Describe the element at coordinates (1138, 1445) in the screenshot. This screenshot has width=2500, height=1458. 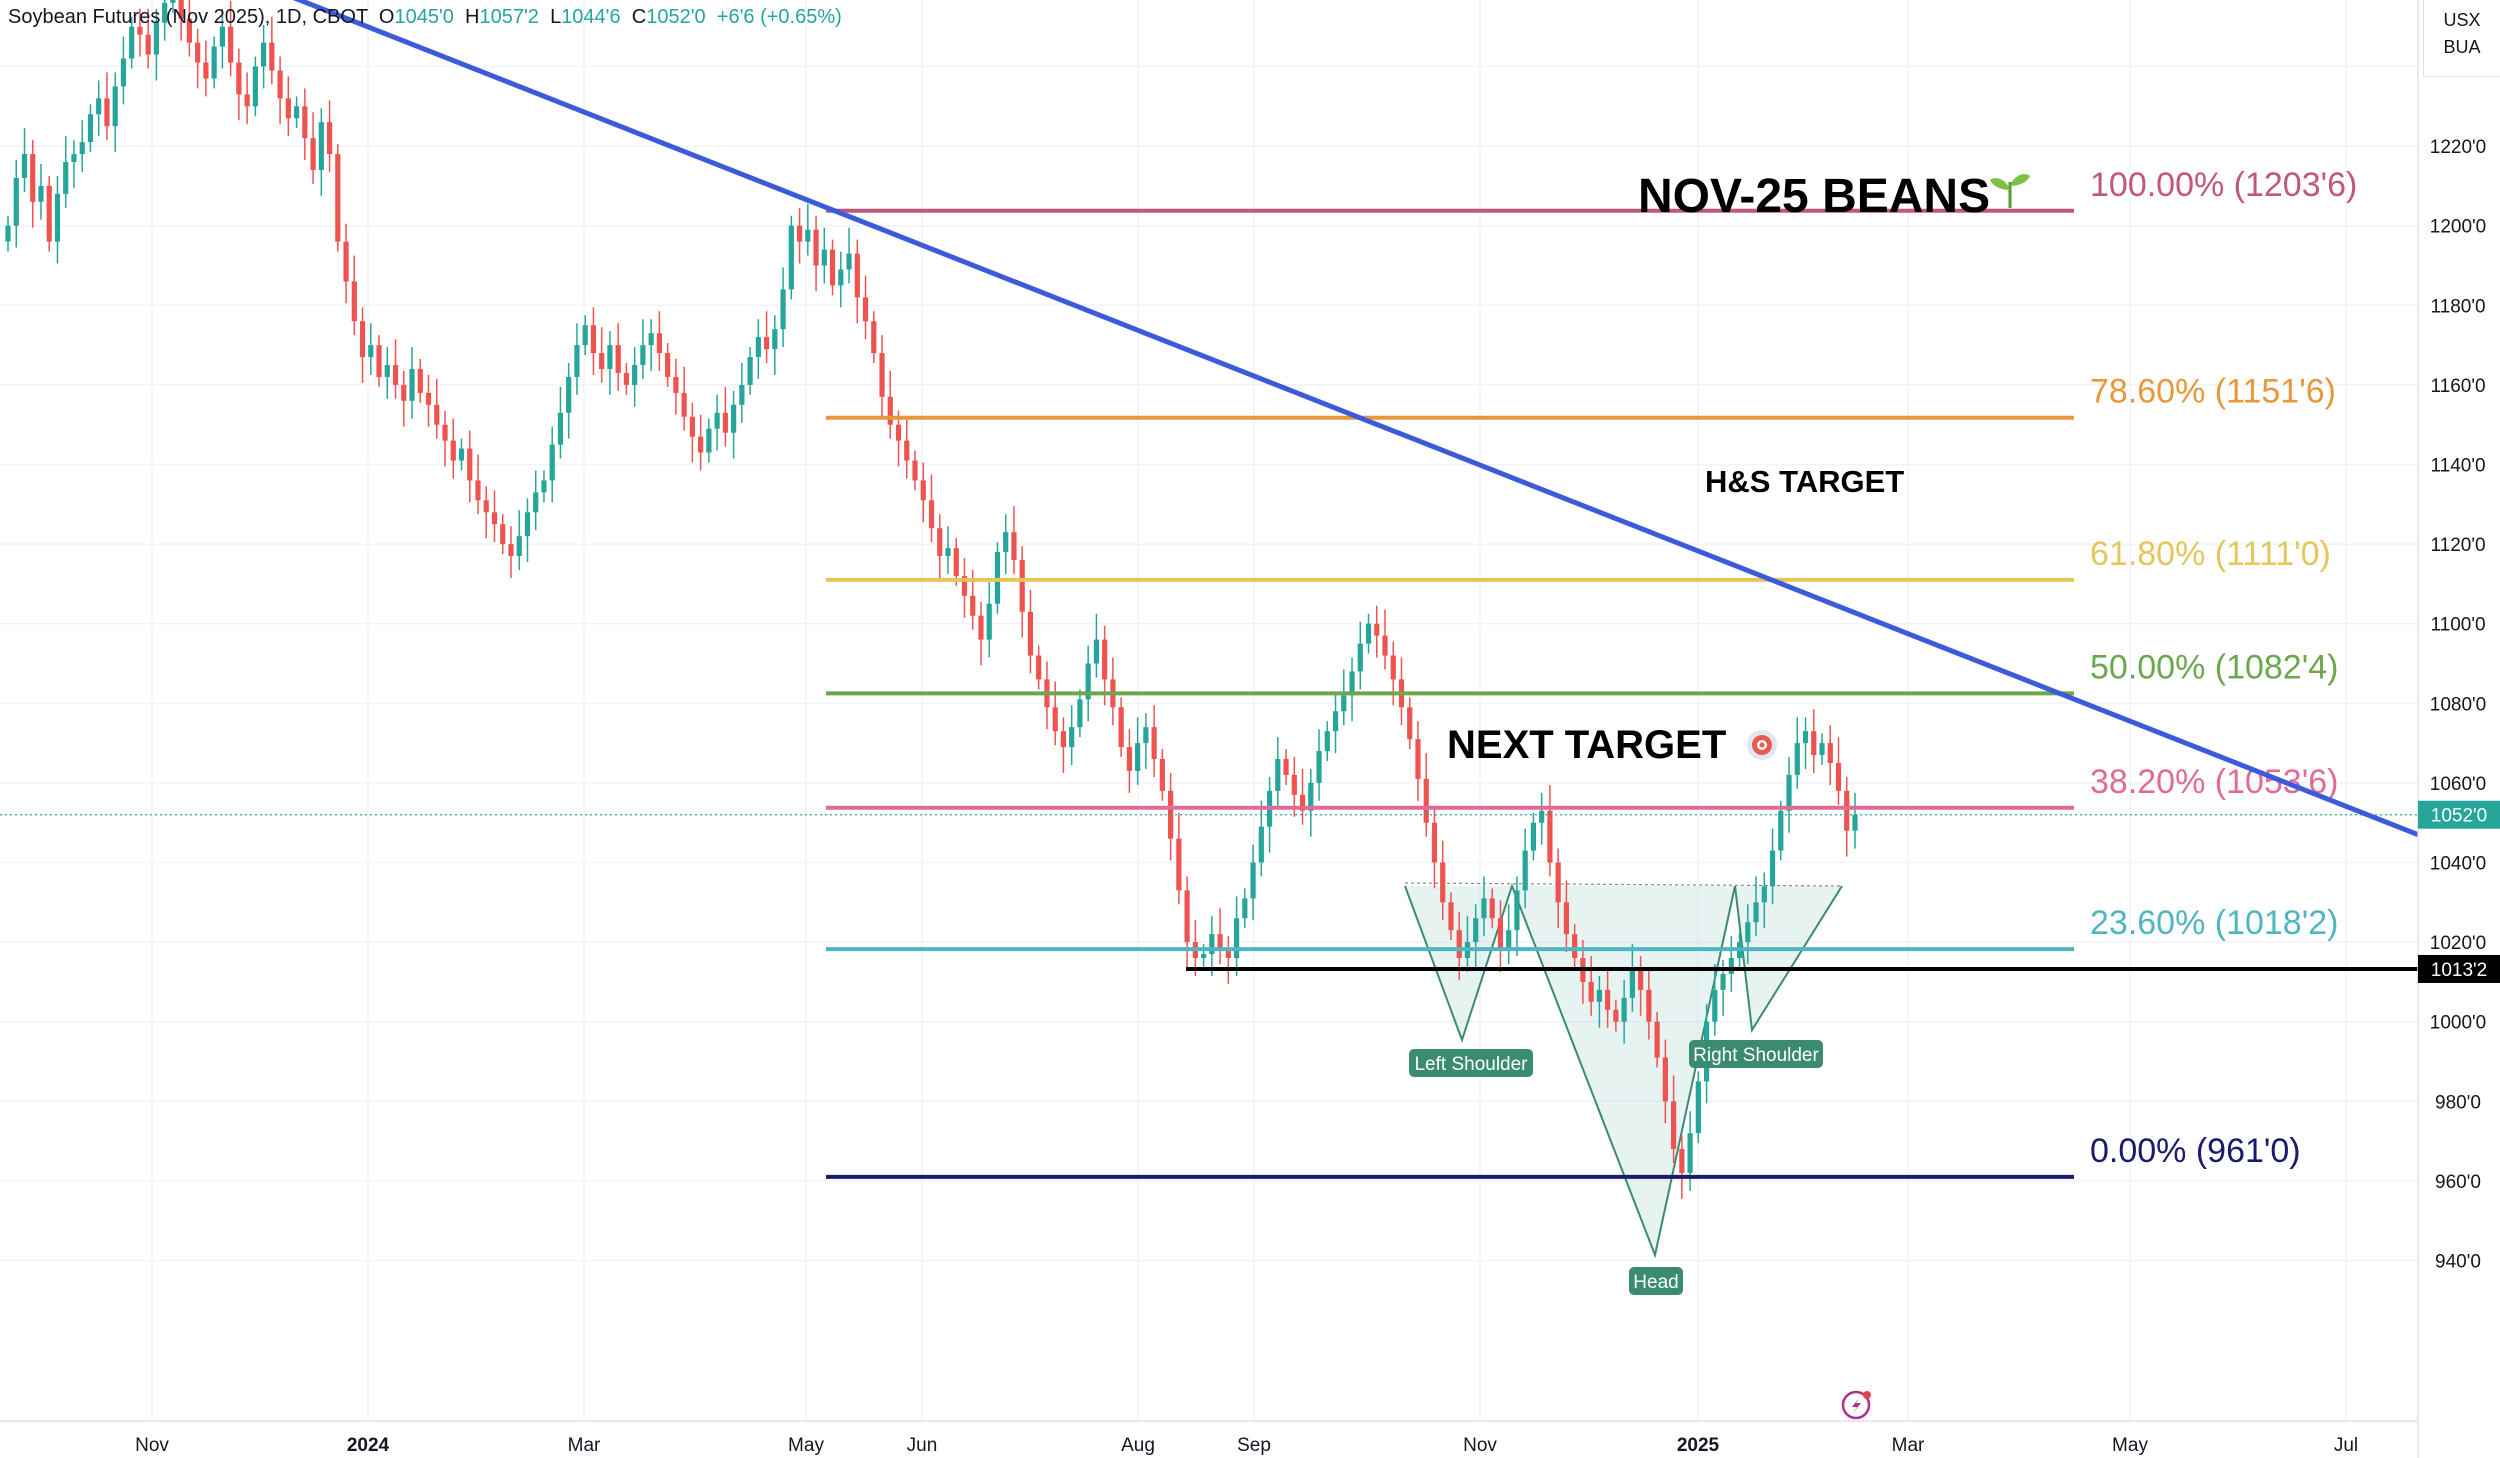
I see `time-tick-label: Aug` at that location.